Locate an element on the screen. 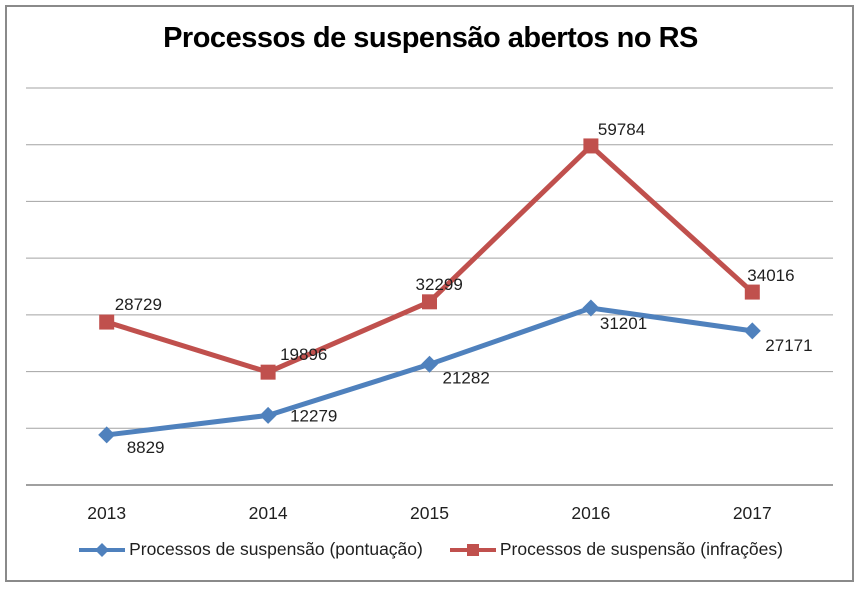  chart-title: Processos de suspensão abertos no RS is located at coordinates (430, 38).